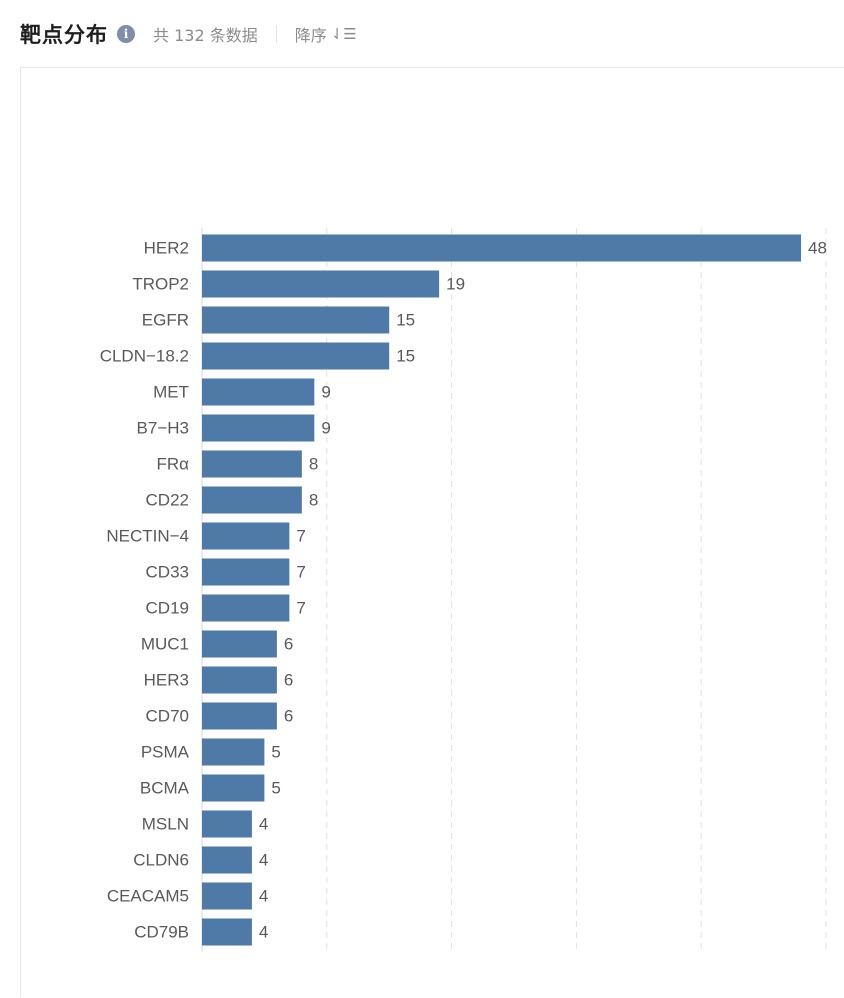 This screenshot has width=844, height=998. What do you see at coordinates (148, 896) in the screenshot?
I see `category-label: CEACAM5` at bounding box center [148, 896].